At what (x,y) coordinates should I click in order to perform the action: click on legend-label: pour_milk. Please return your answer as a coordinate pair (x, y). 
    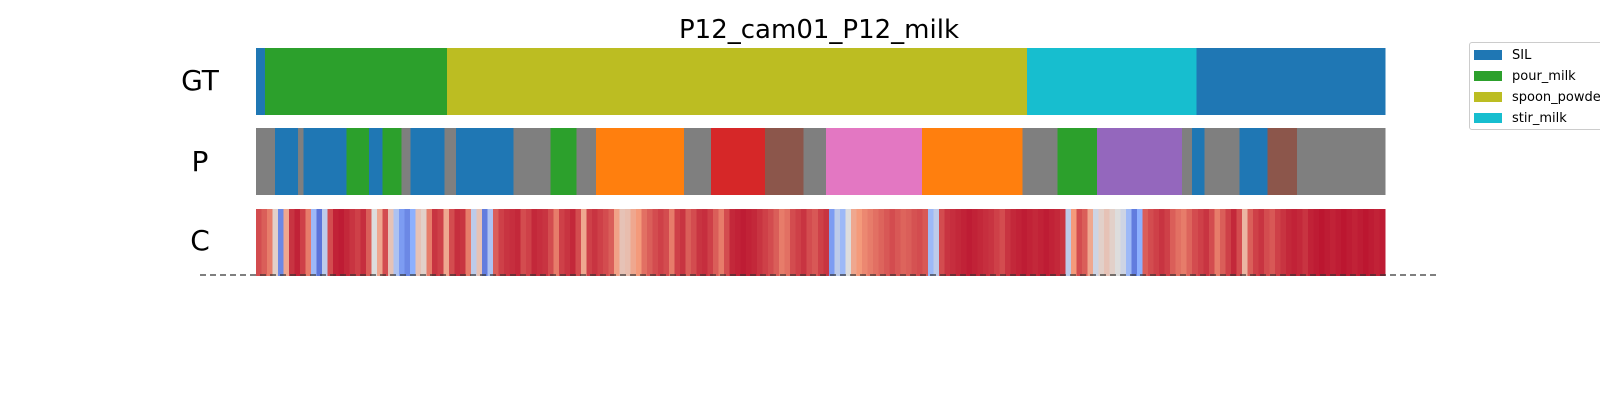
    Looking at the image, I should click on (1544, 76).